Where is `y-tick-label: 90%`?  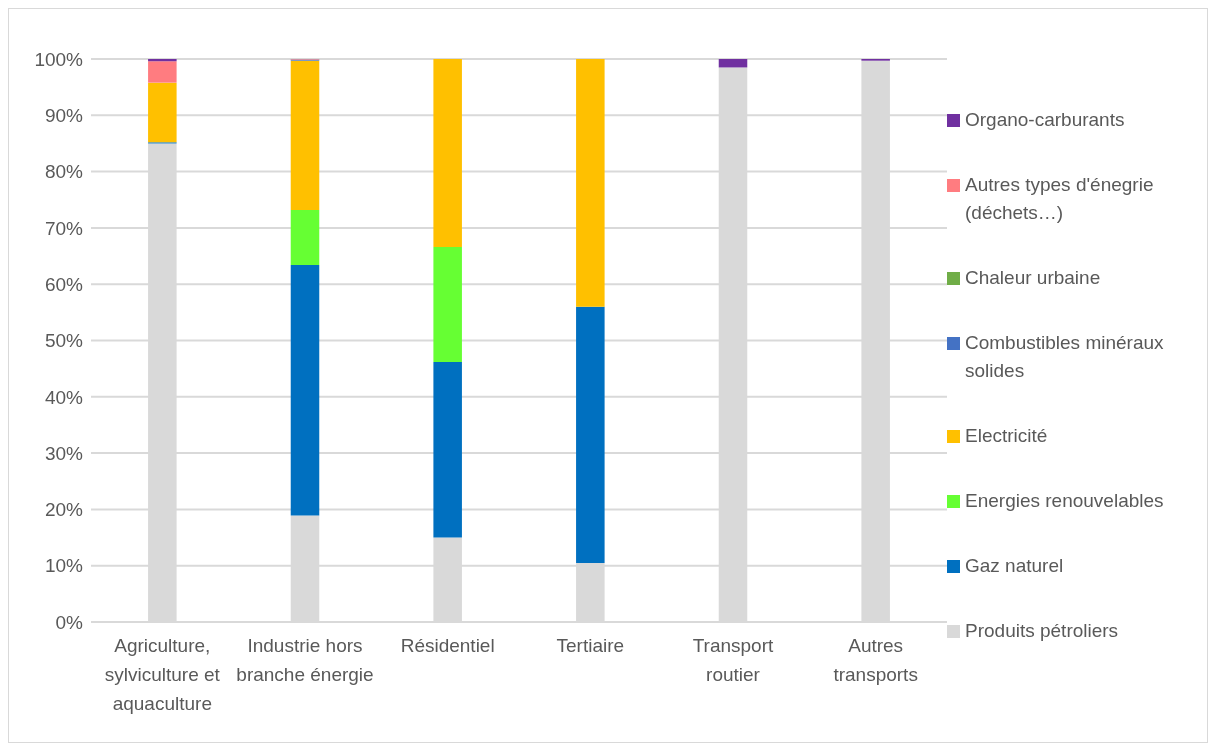
y-tick-label: 90% is located at coordinates (64, 116).